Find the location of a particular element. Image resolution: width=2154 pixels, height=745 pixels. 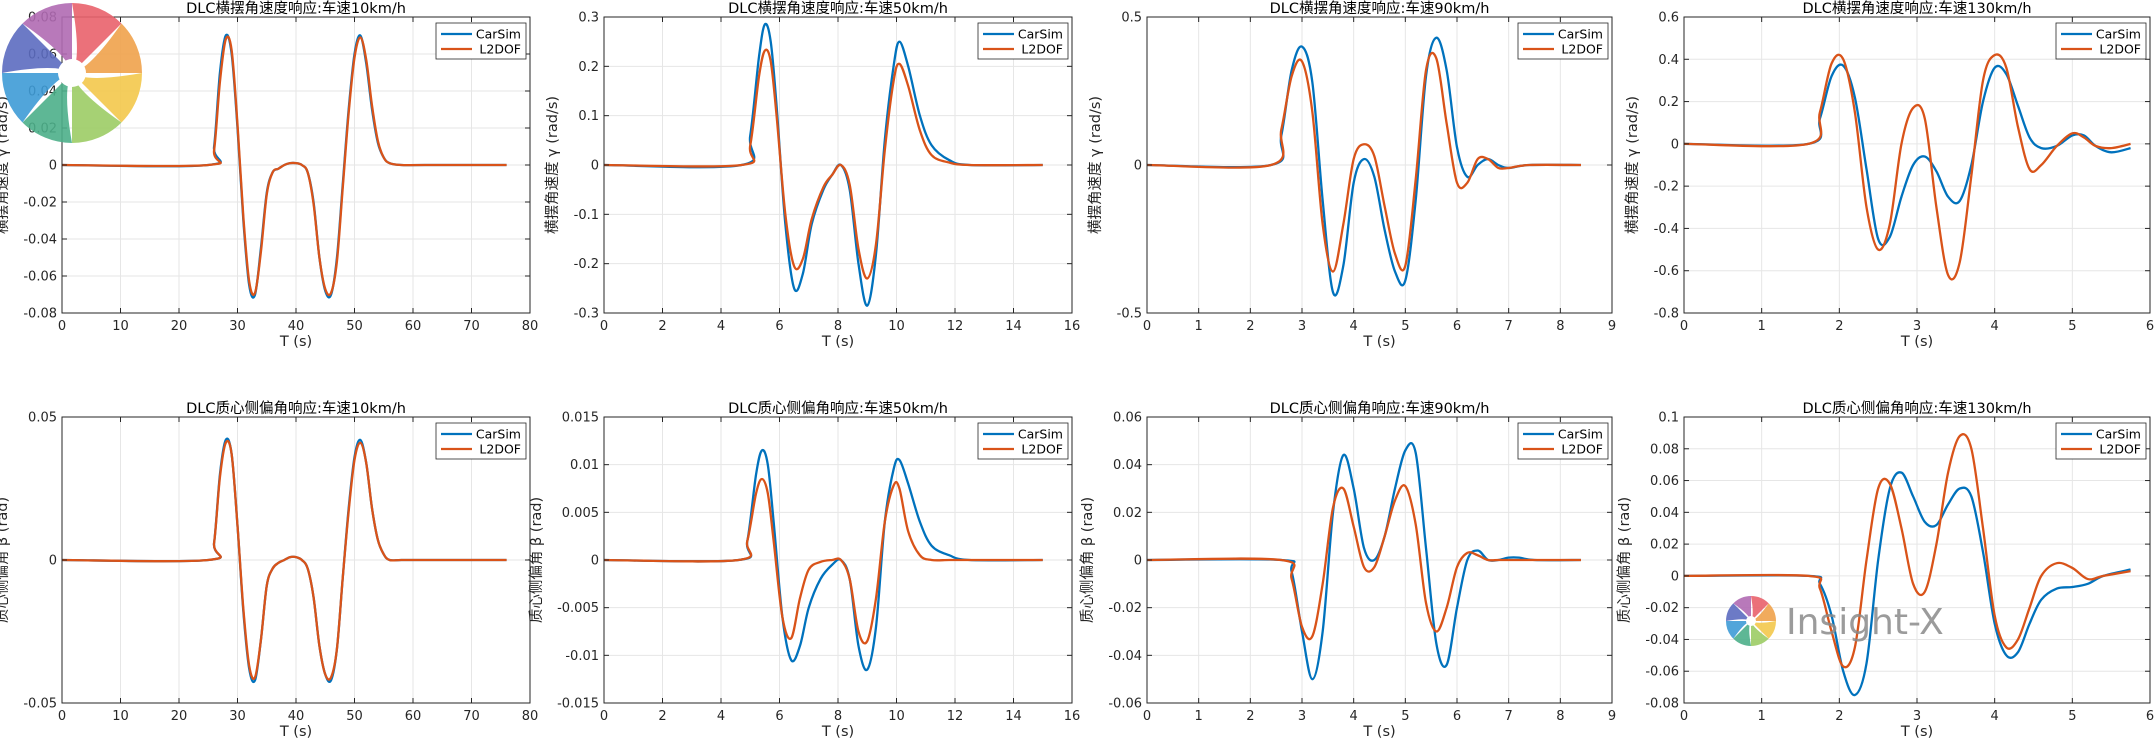

pinwheel-hub is located at coordinates (72, 73).